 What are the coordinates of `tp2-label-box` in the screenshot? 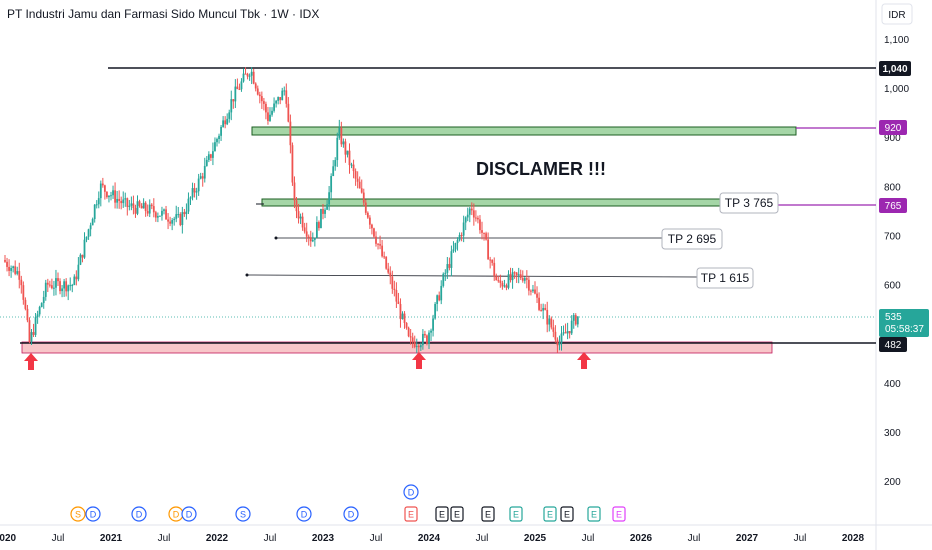 It's located at (692, 239).